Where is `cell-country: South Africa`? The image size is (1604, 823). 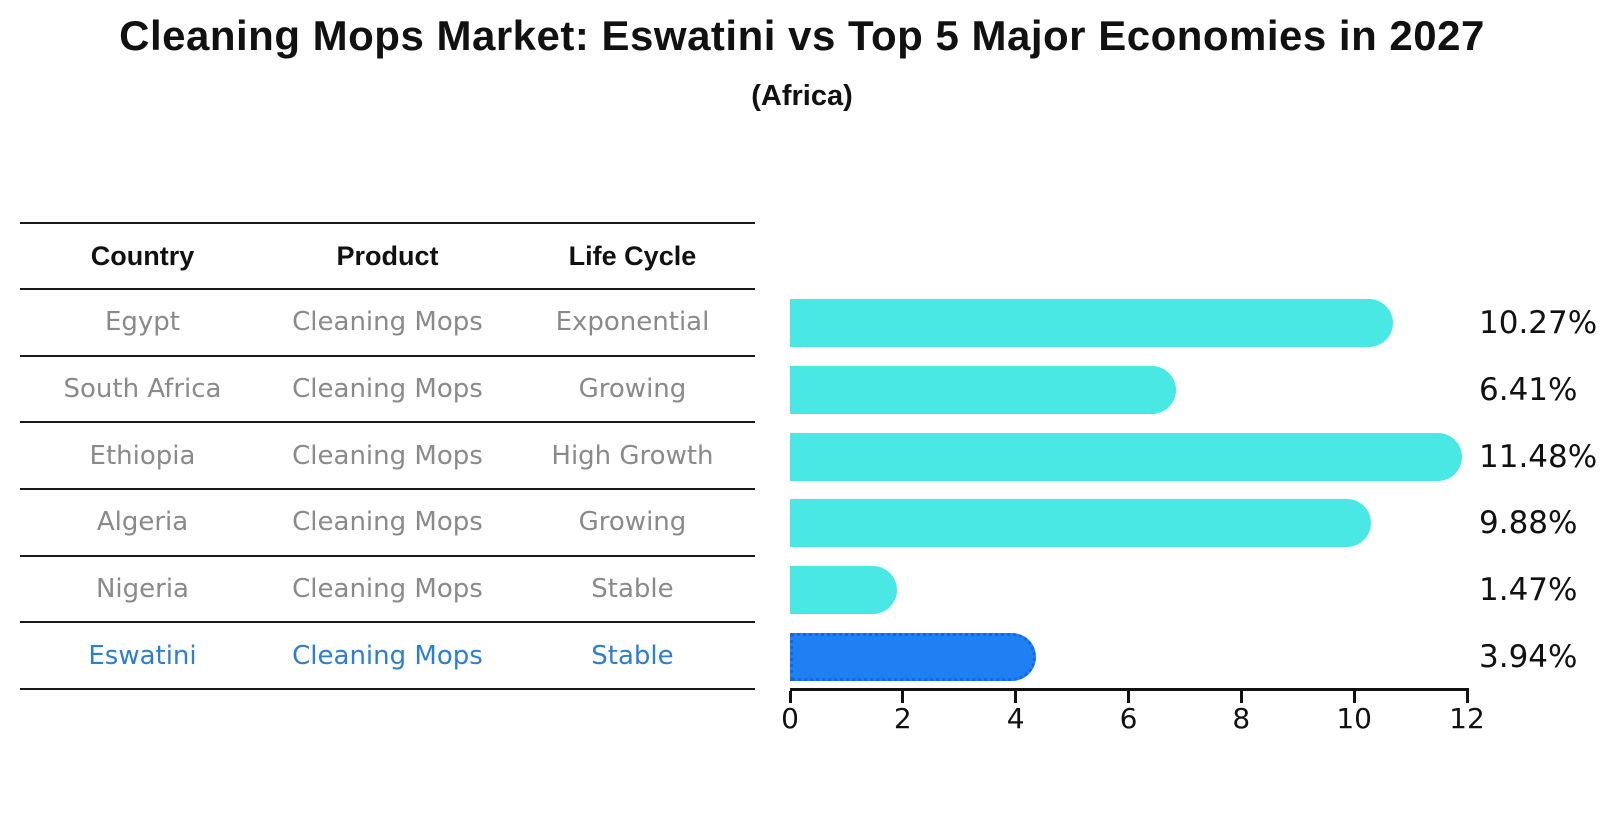
cell-country: South Africa is located at coordinates (142, 388).